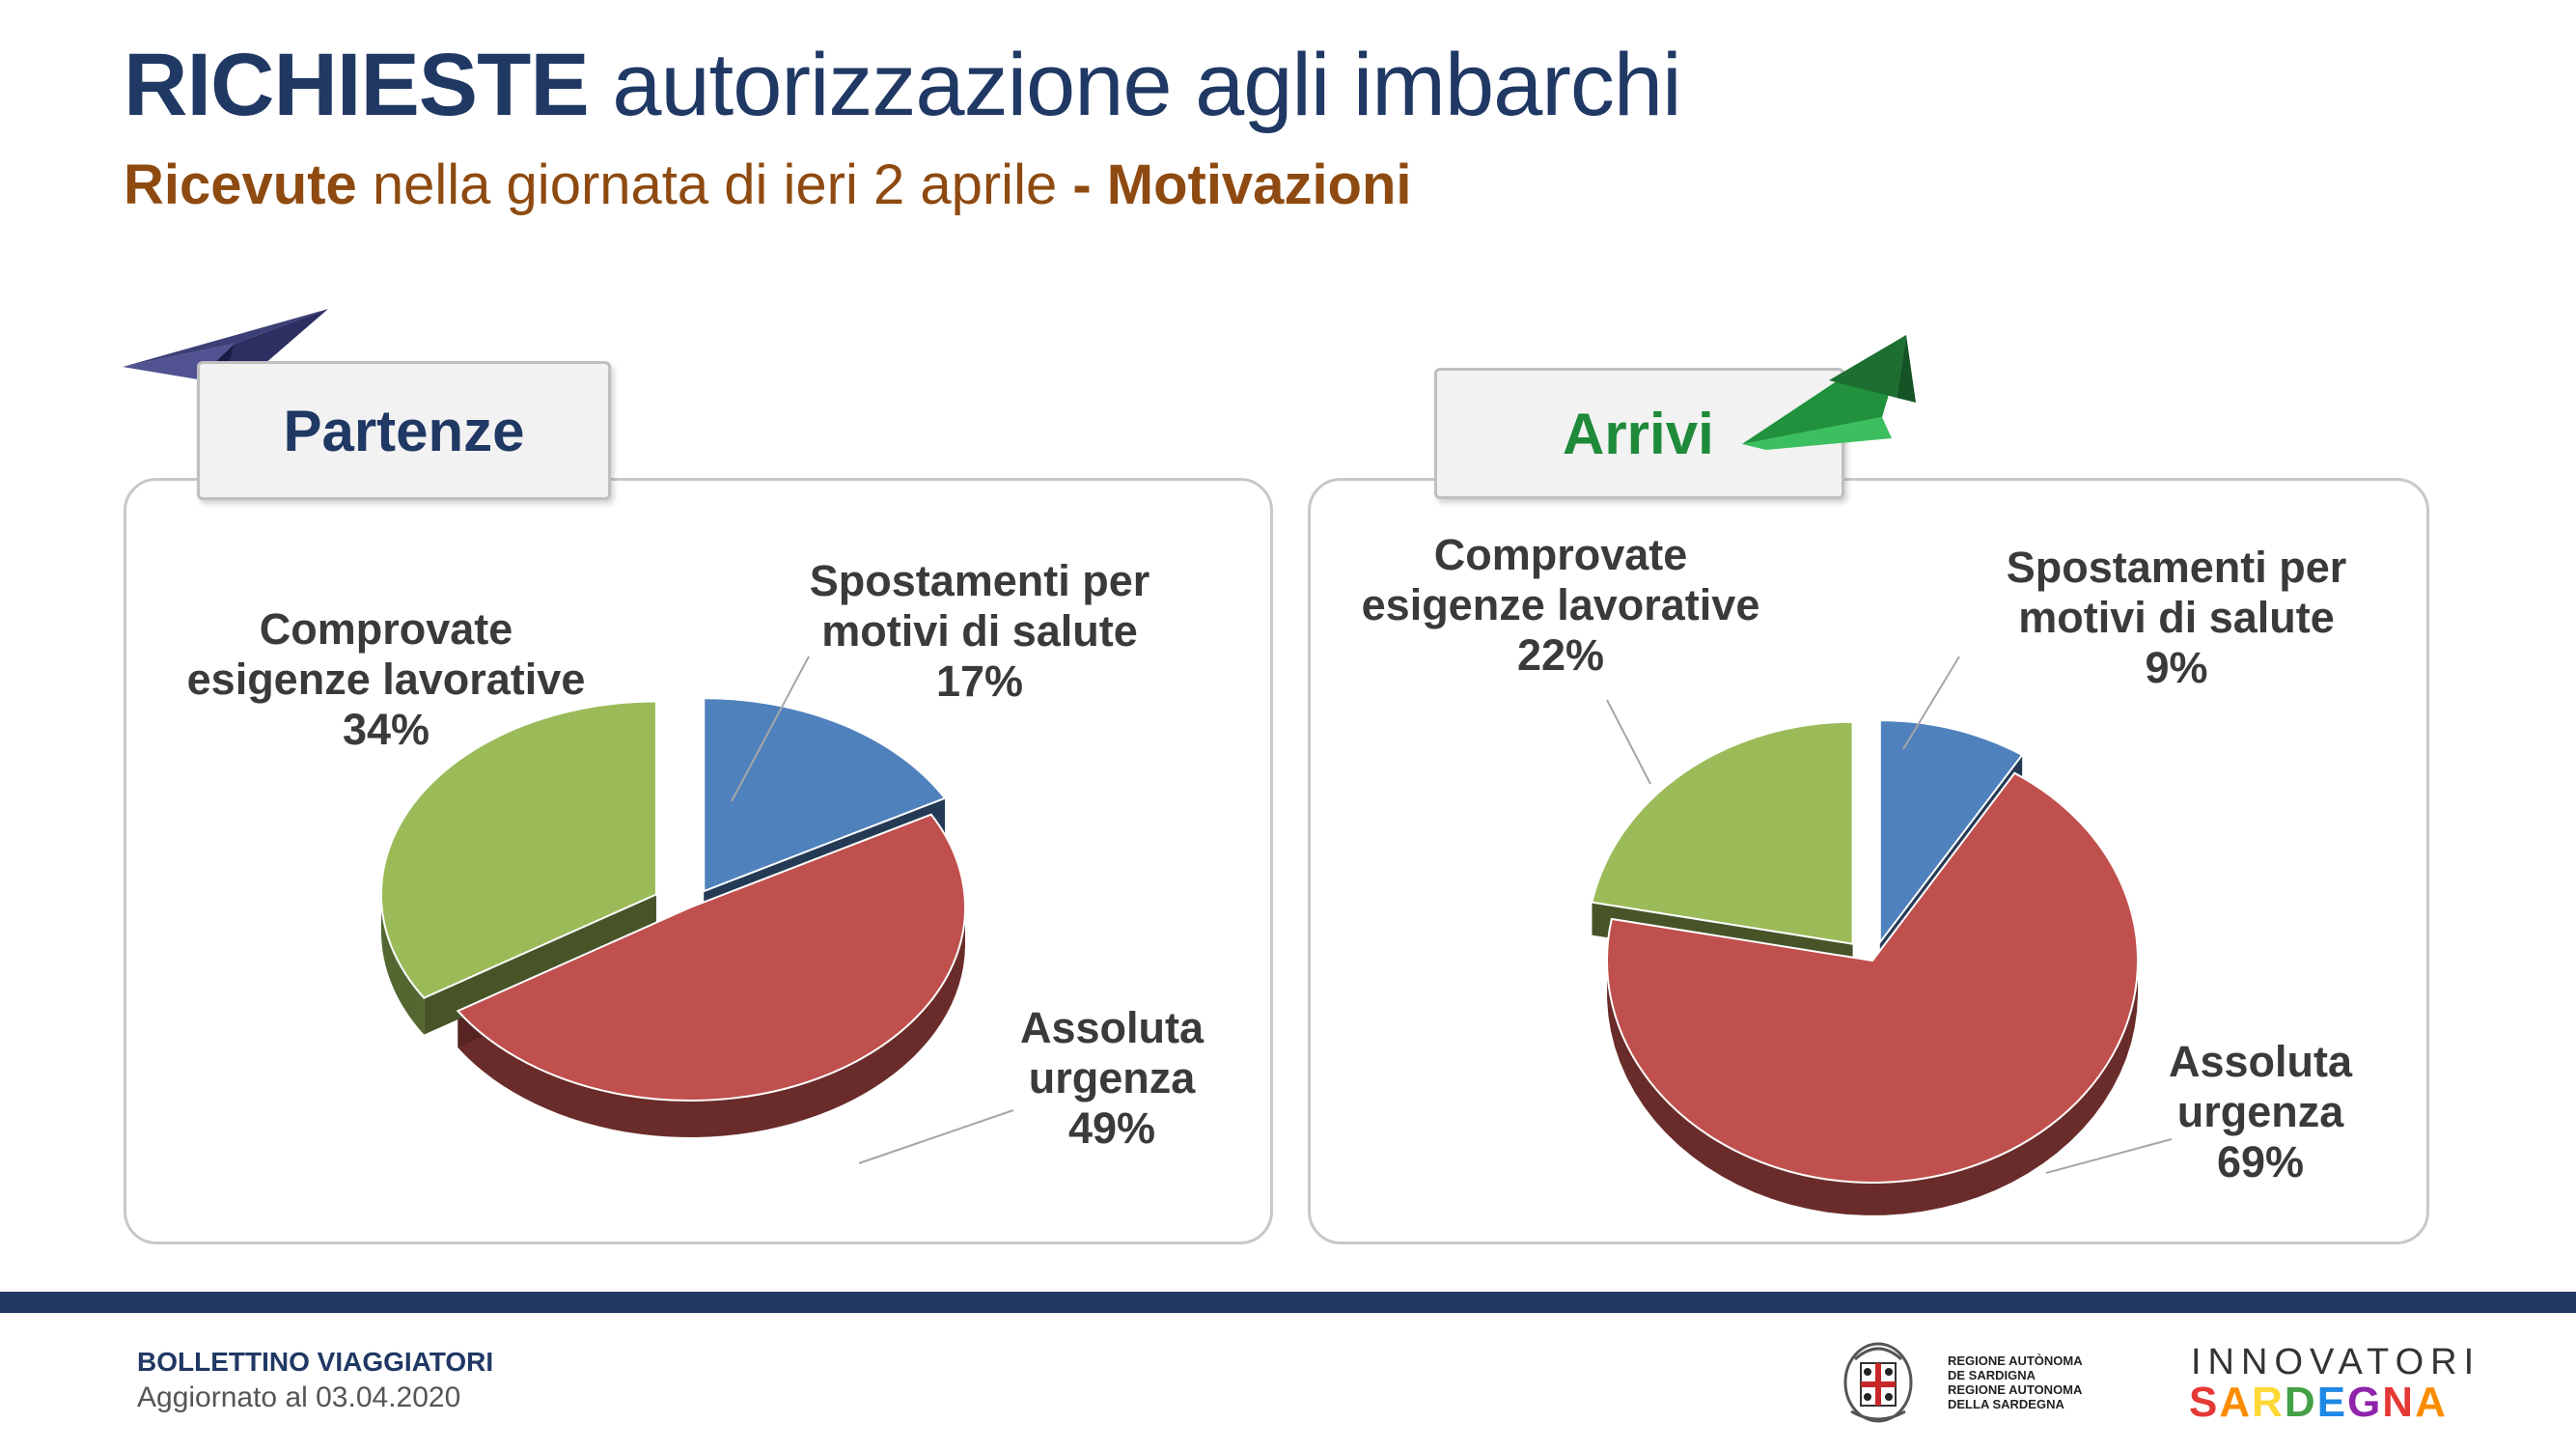 This screenshot has height=1451, width=2576. What do you see at coordinates (2006, 1404) in the screenshot?
I see `region-line-4: DELLA SARDEGNA` at bounding box center [2006, 1404].